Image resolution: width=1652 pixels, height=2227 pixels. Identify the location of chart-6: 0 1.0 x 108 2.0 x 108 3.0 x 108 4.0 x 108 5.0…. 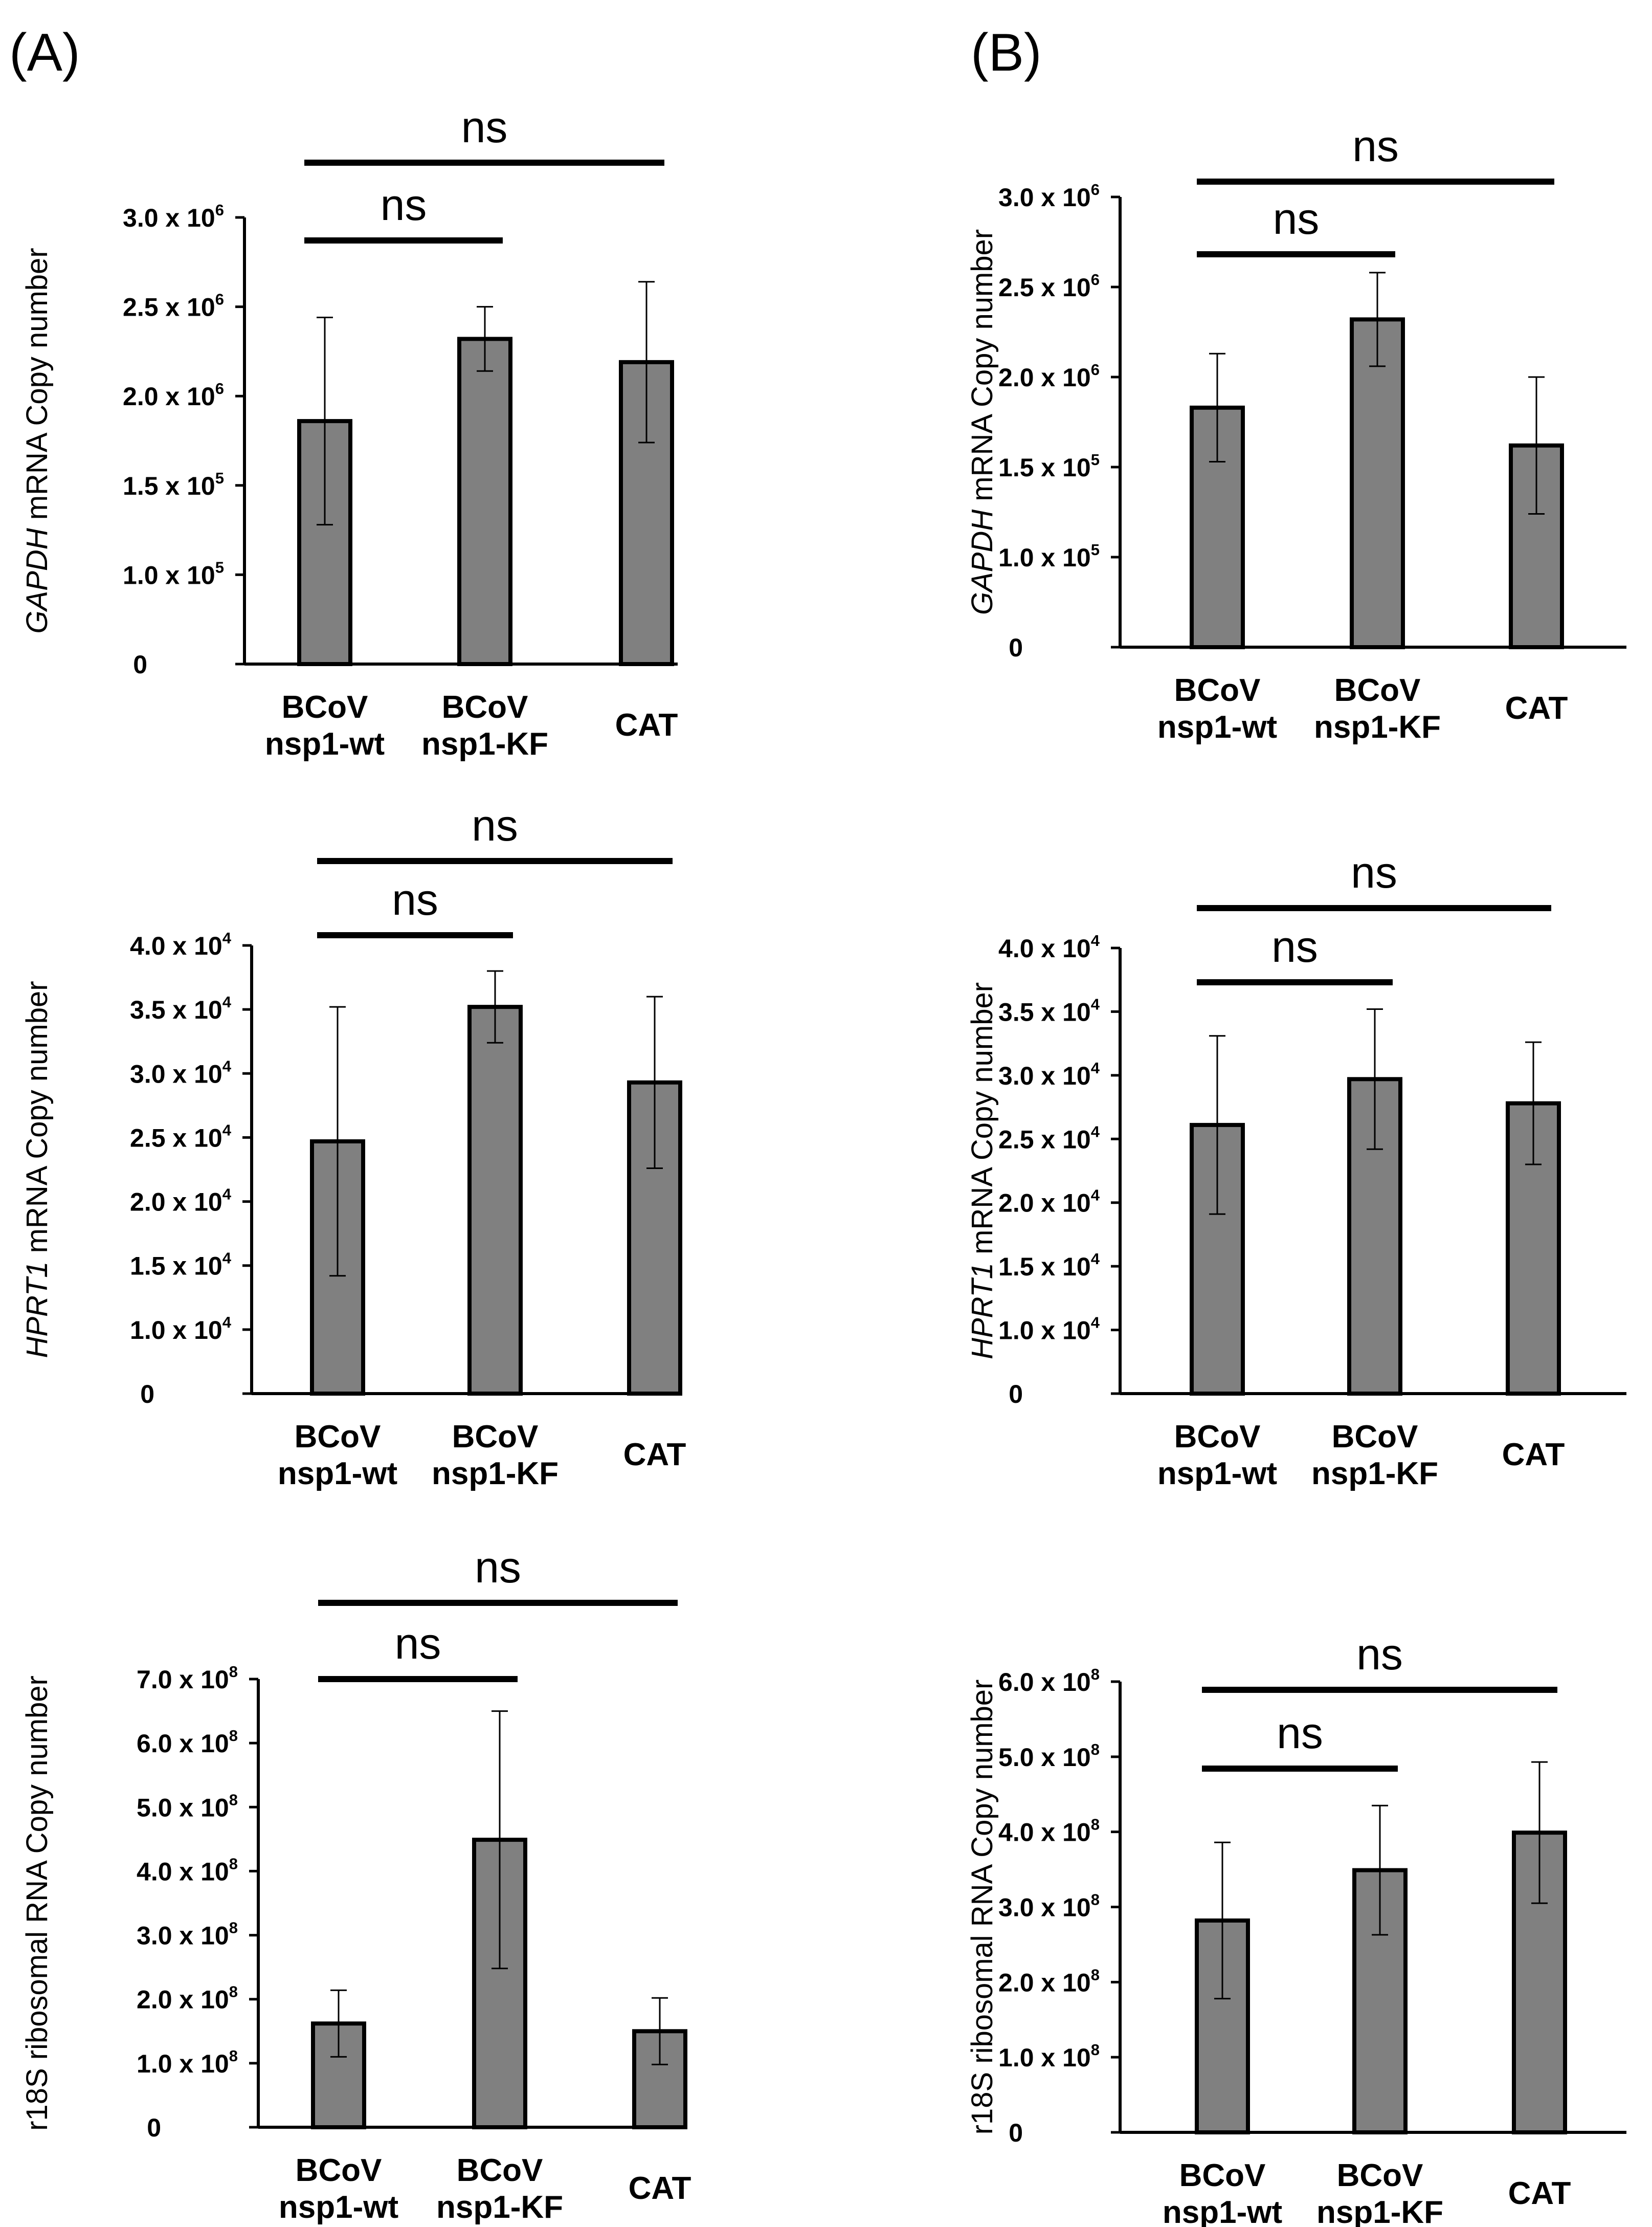
(1296, 1928).